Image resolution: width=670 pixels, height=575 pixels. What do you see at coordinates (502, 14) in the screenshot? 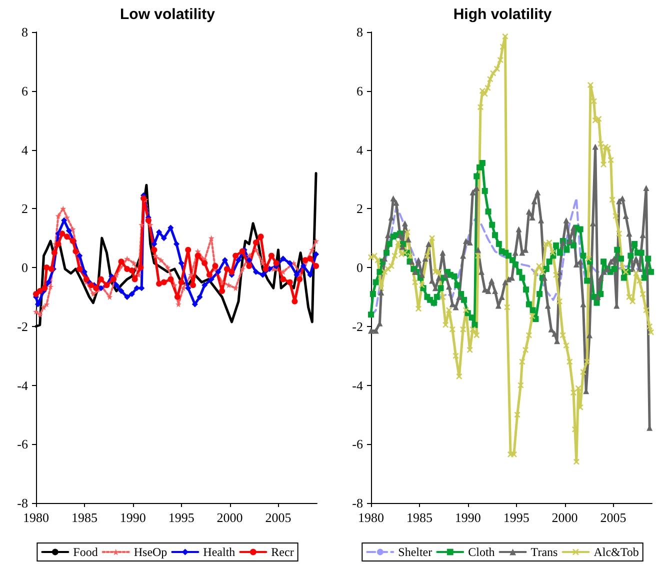
I see `chart-title: High volatility` at bounding box center [502, 14].